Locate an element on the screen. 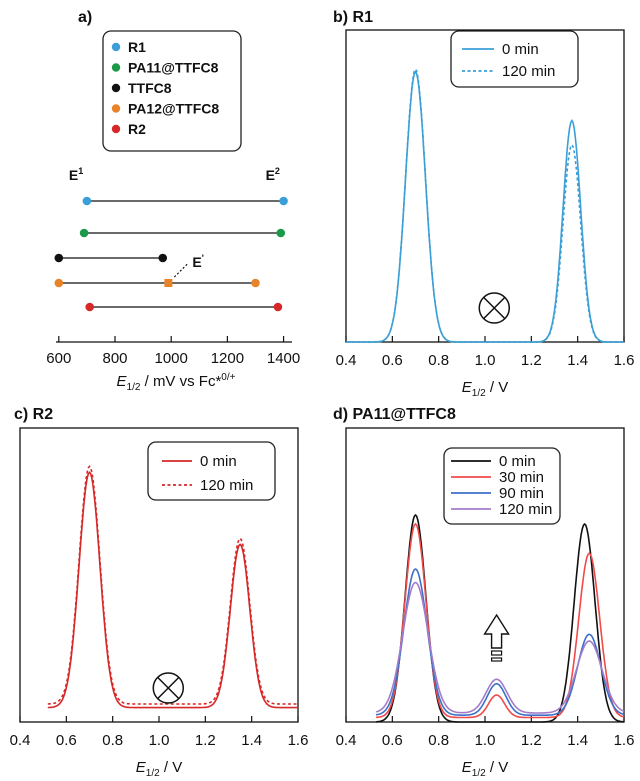  legend-a-label-4: R2 is located at coordinates (137, 129).